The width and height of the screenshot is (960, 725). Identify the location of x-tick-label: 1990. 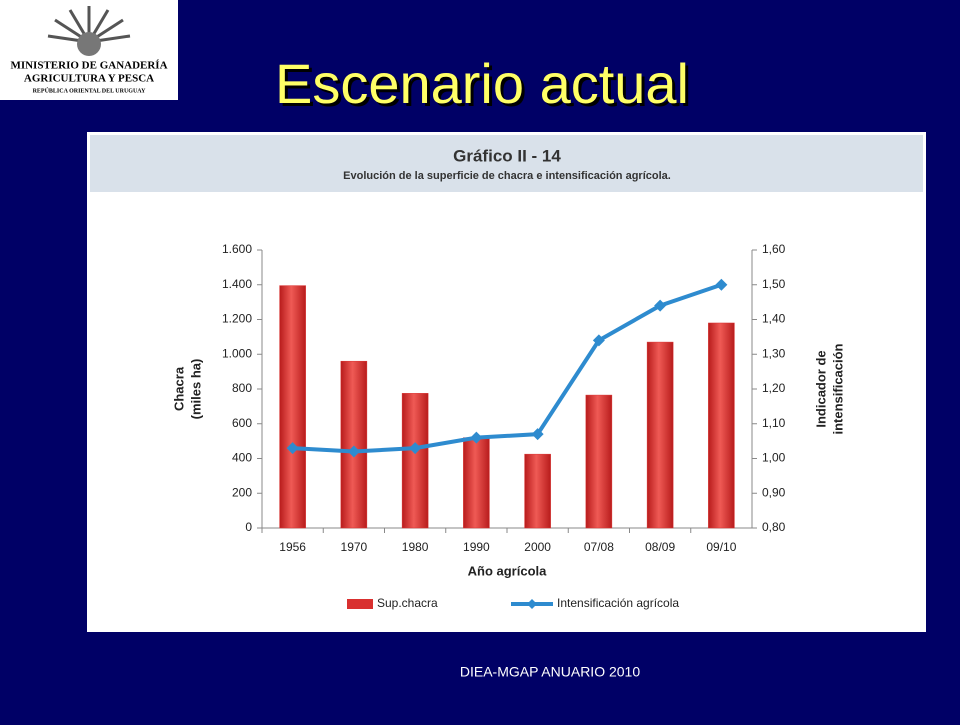
(476, 547).